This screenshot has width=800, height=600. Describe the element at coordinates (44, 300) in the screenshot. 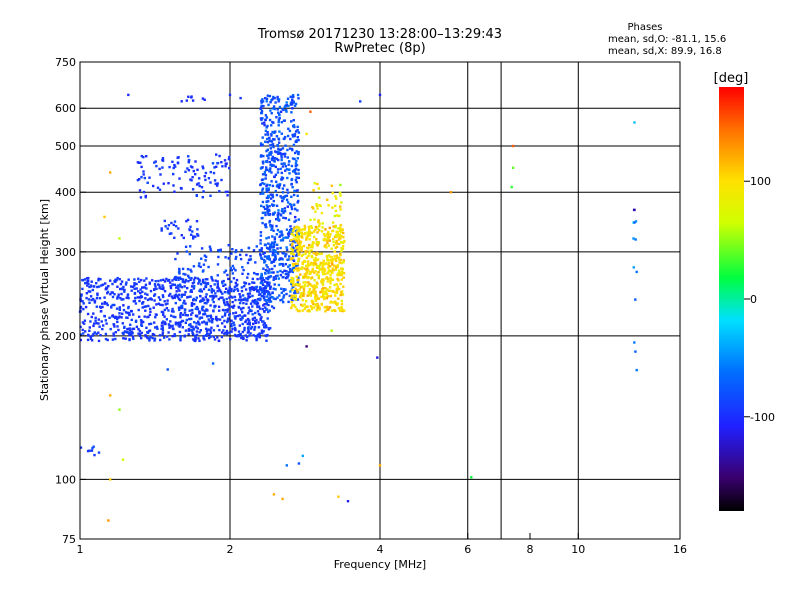

I see `y-axis-label: Stationary phase Virtual Height [km]` at that location.